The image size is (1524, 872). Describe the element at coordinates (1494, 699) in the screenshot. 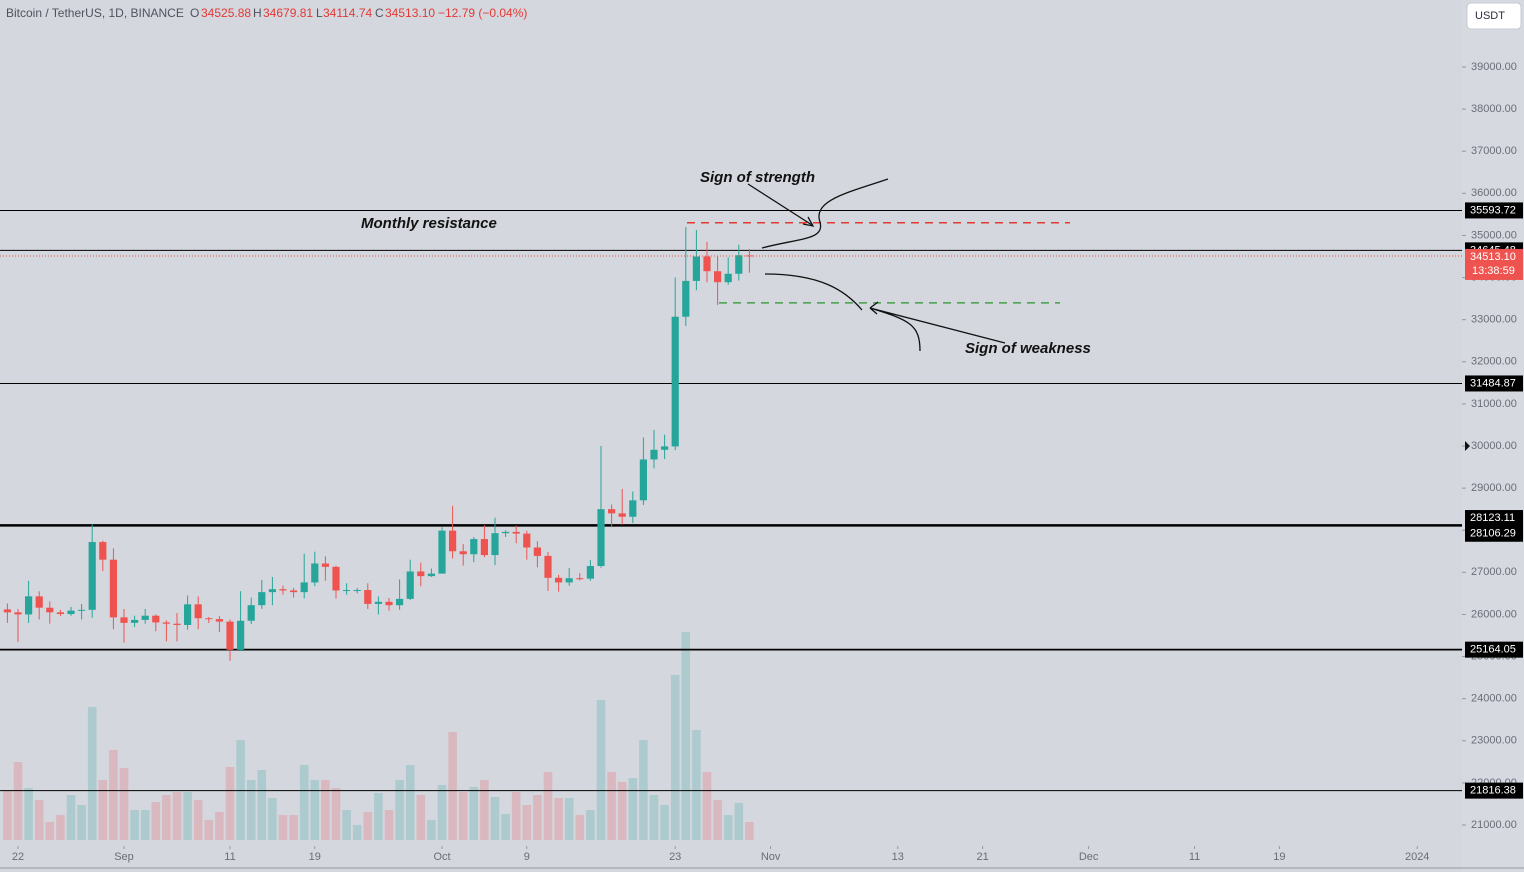

I see `y-tick-label: 24000.00` at that location.